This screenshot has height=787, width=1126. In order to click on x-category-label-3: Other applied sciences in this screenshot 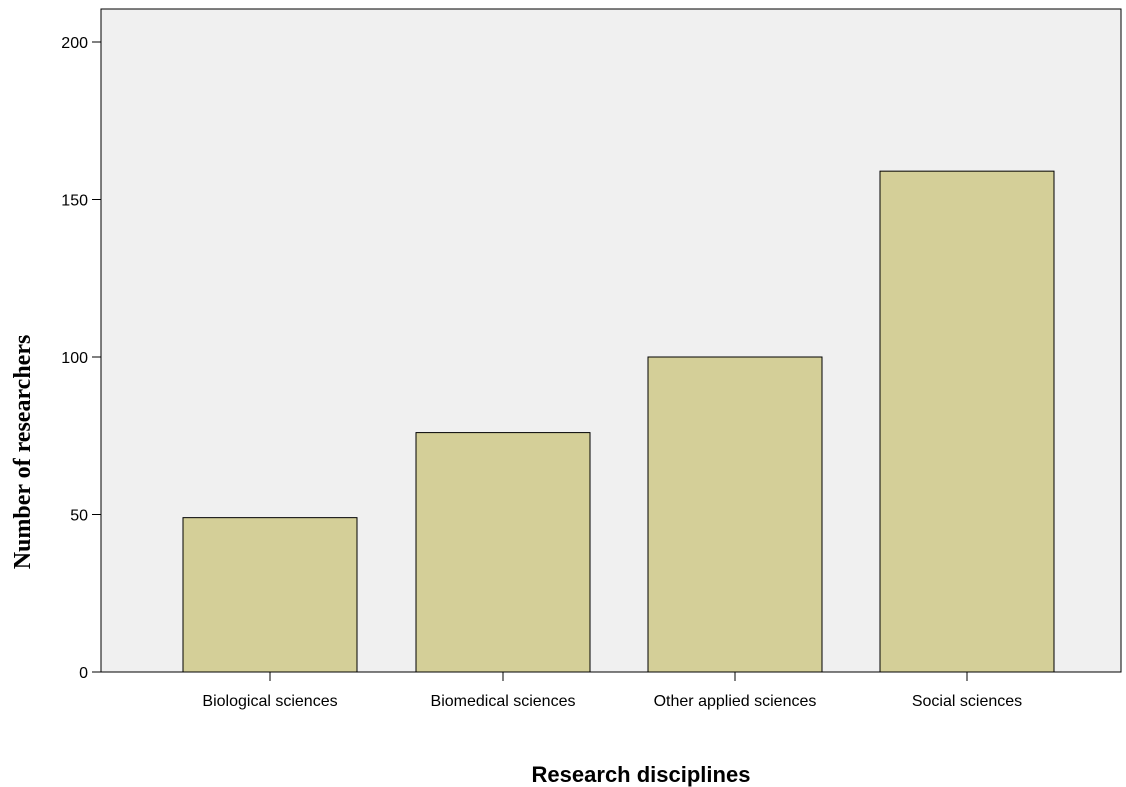, I will do `click(735, 701)`.